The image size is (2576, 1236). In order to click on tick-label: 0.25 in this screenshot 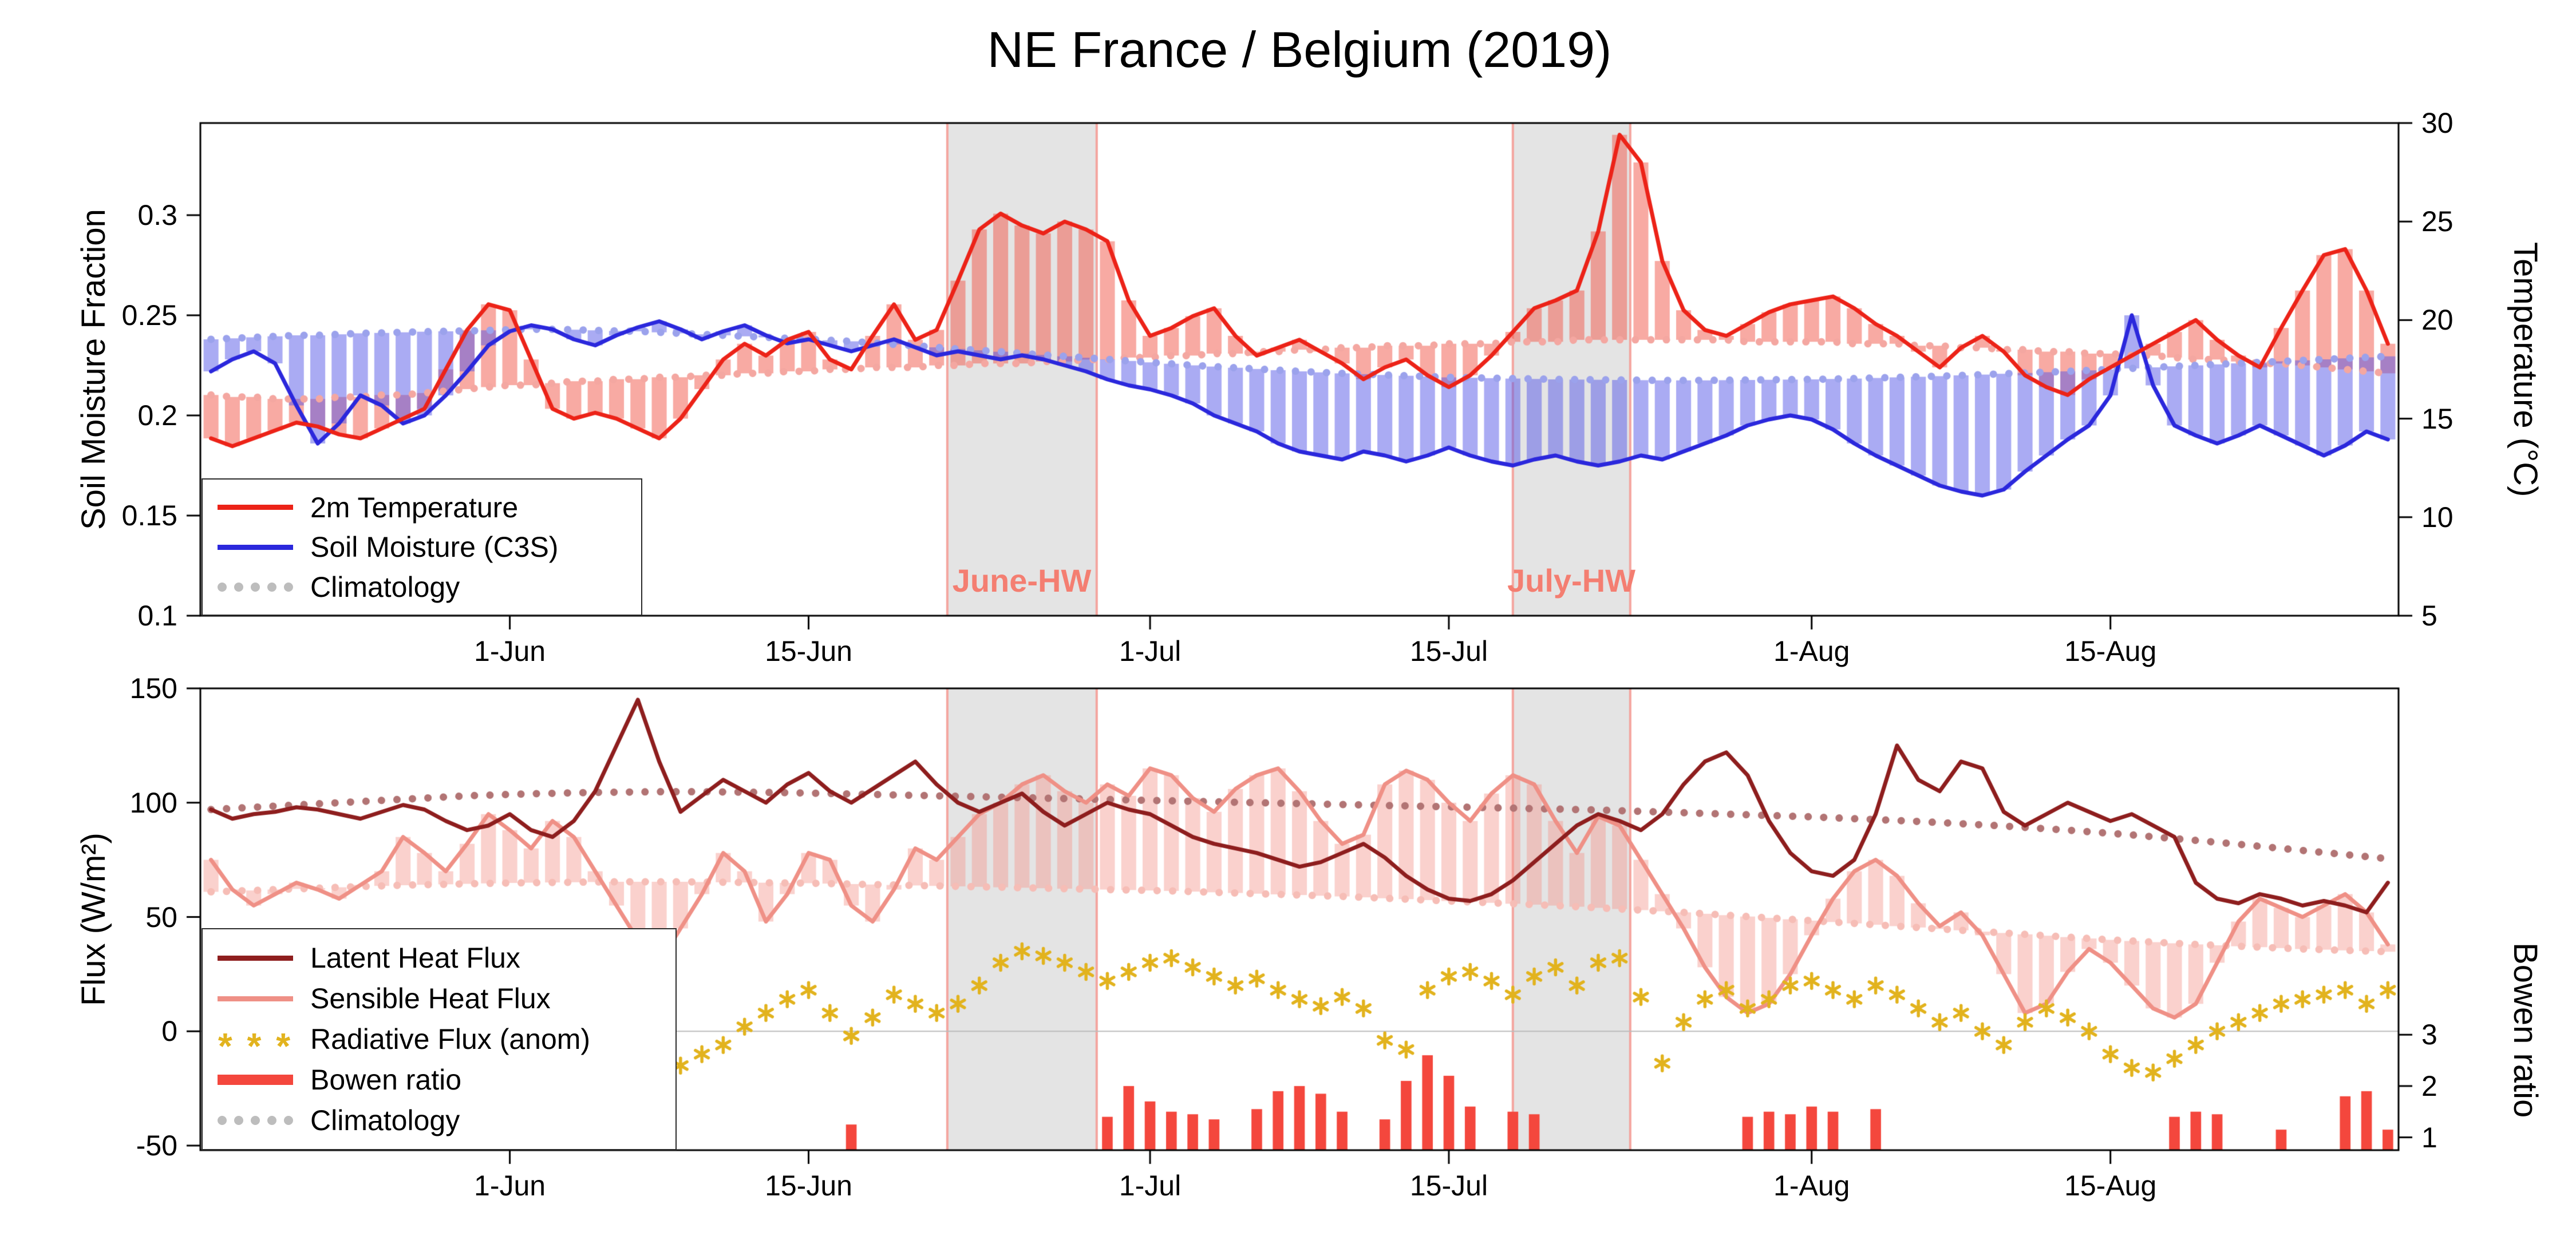, I will do `click(149, 315)`.